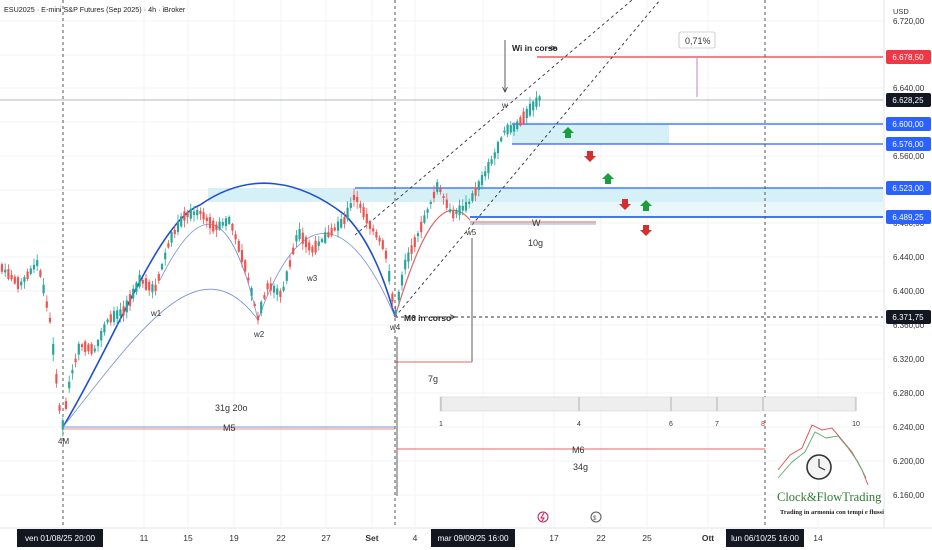  What do you see at coordinates (647, 404) in the screenshot?
I see `count-ruler` at bounding box center [647, 404].